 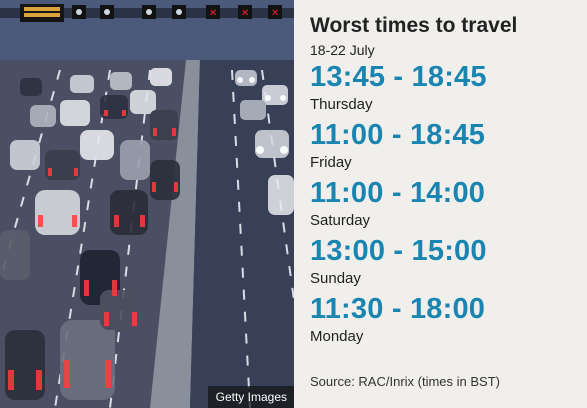 What do you see at coordinates (342, 50) in the screenshot?
I see `panel-subtitle: 18-22 July` at bounding box center [342, 50].